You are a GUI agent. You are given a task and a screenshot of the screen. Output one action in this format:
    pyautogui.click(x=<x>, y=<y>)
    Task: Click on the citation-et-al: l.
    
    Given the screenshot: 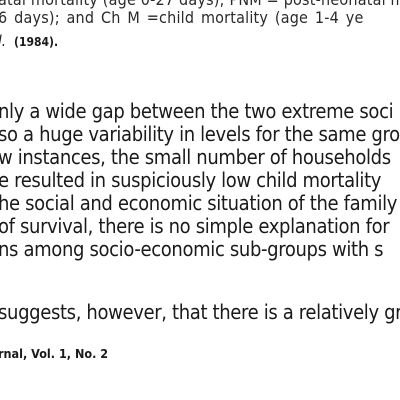 What is the action you would take?
    pyautogui.click(x=3, y=41)
    